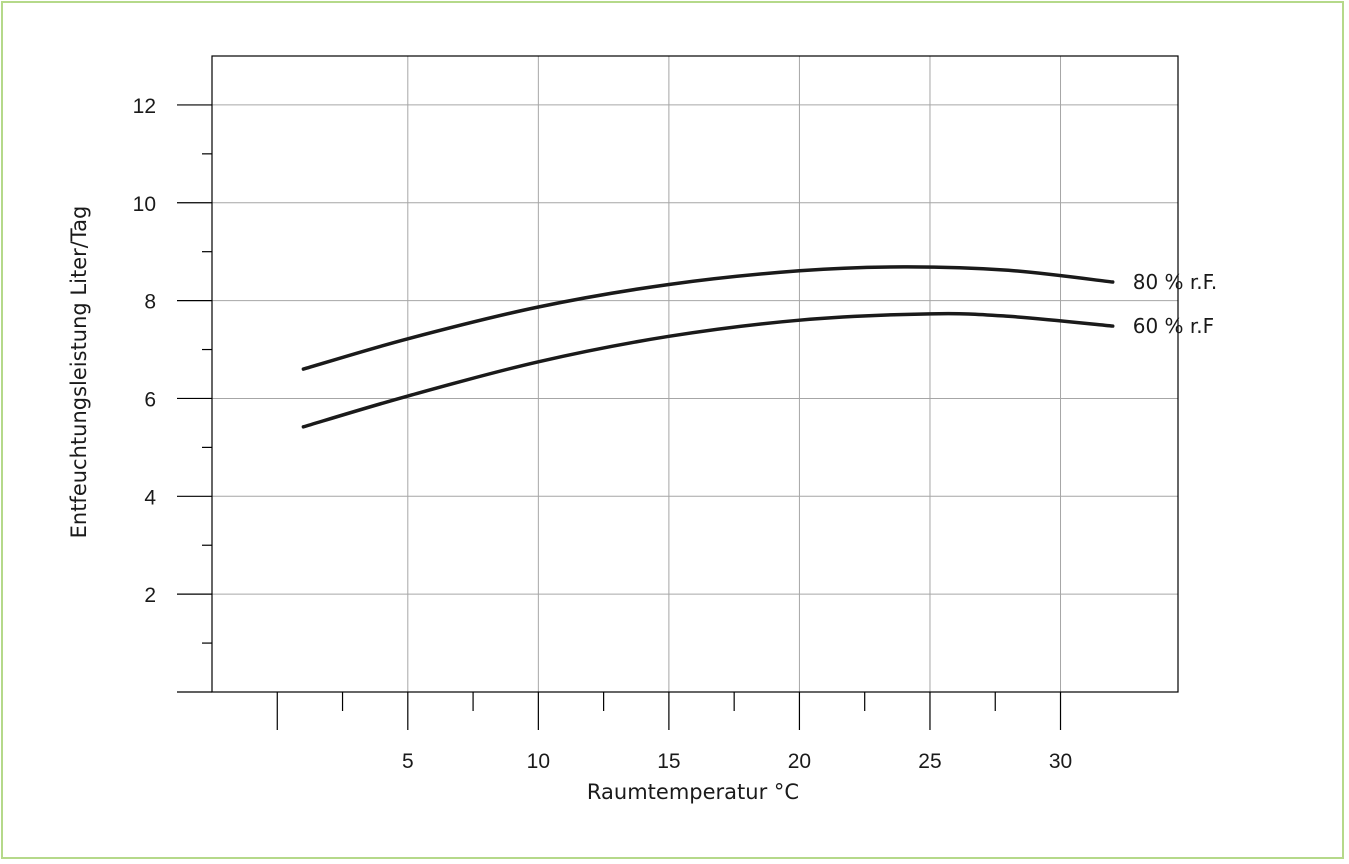 This screenshot has height=864, width=1349. What do you see at coordinates (1175, 282) in the screenshot?
I see `series-label-1: 80 % r.F.` at bounding box center [1175, 282].